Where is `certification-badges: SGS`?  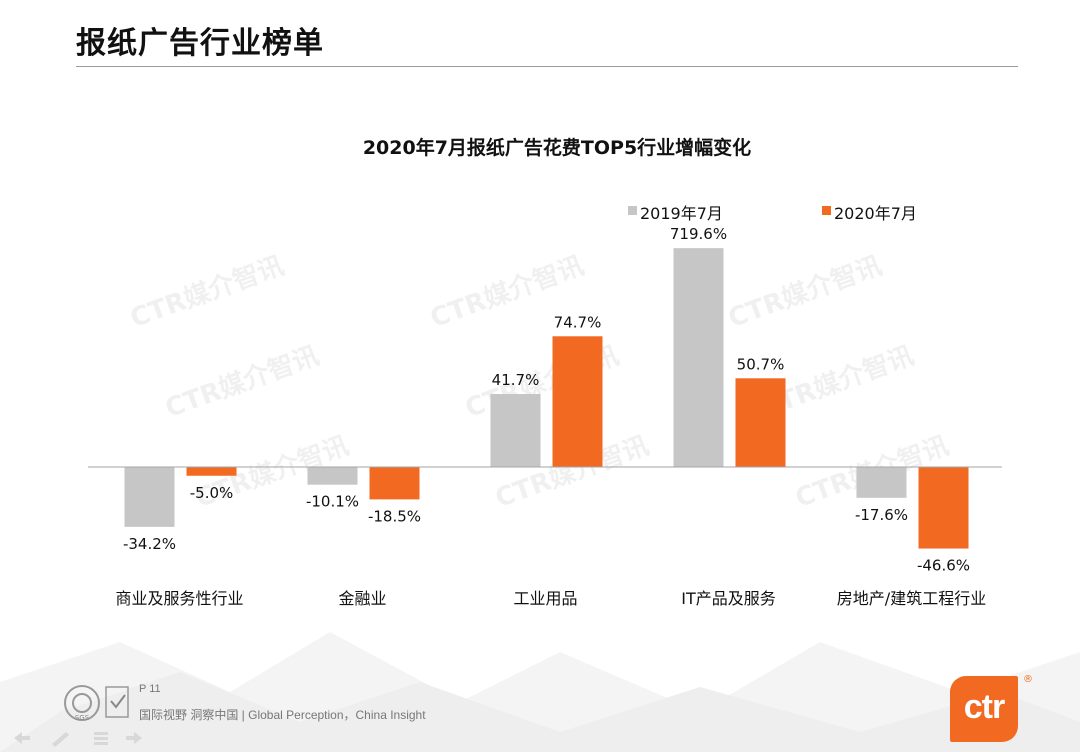
certification-badges: SGS is located at coordinates (97, 705).